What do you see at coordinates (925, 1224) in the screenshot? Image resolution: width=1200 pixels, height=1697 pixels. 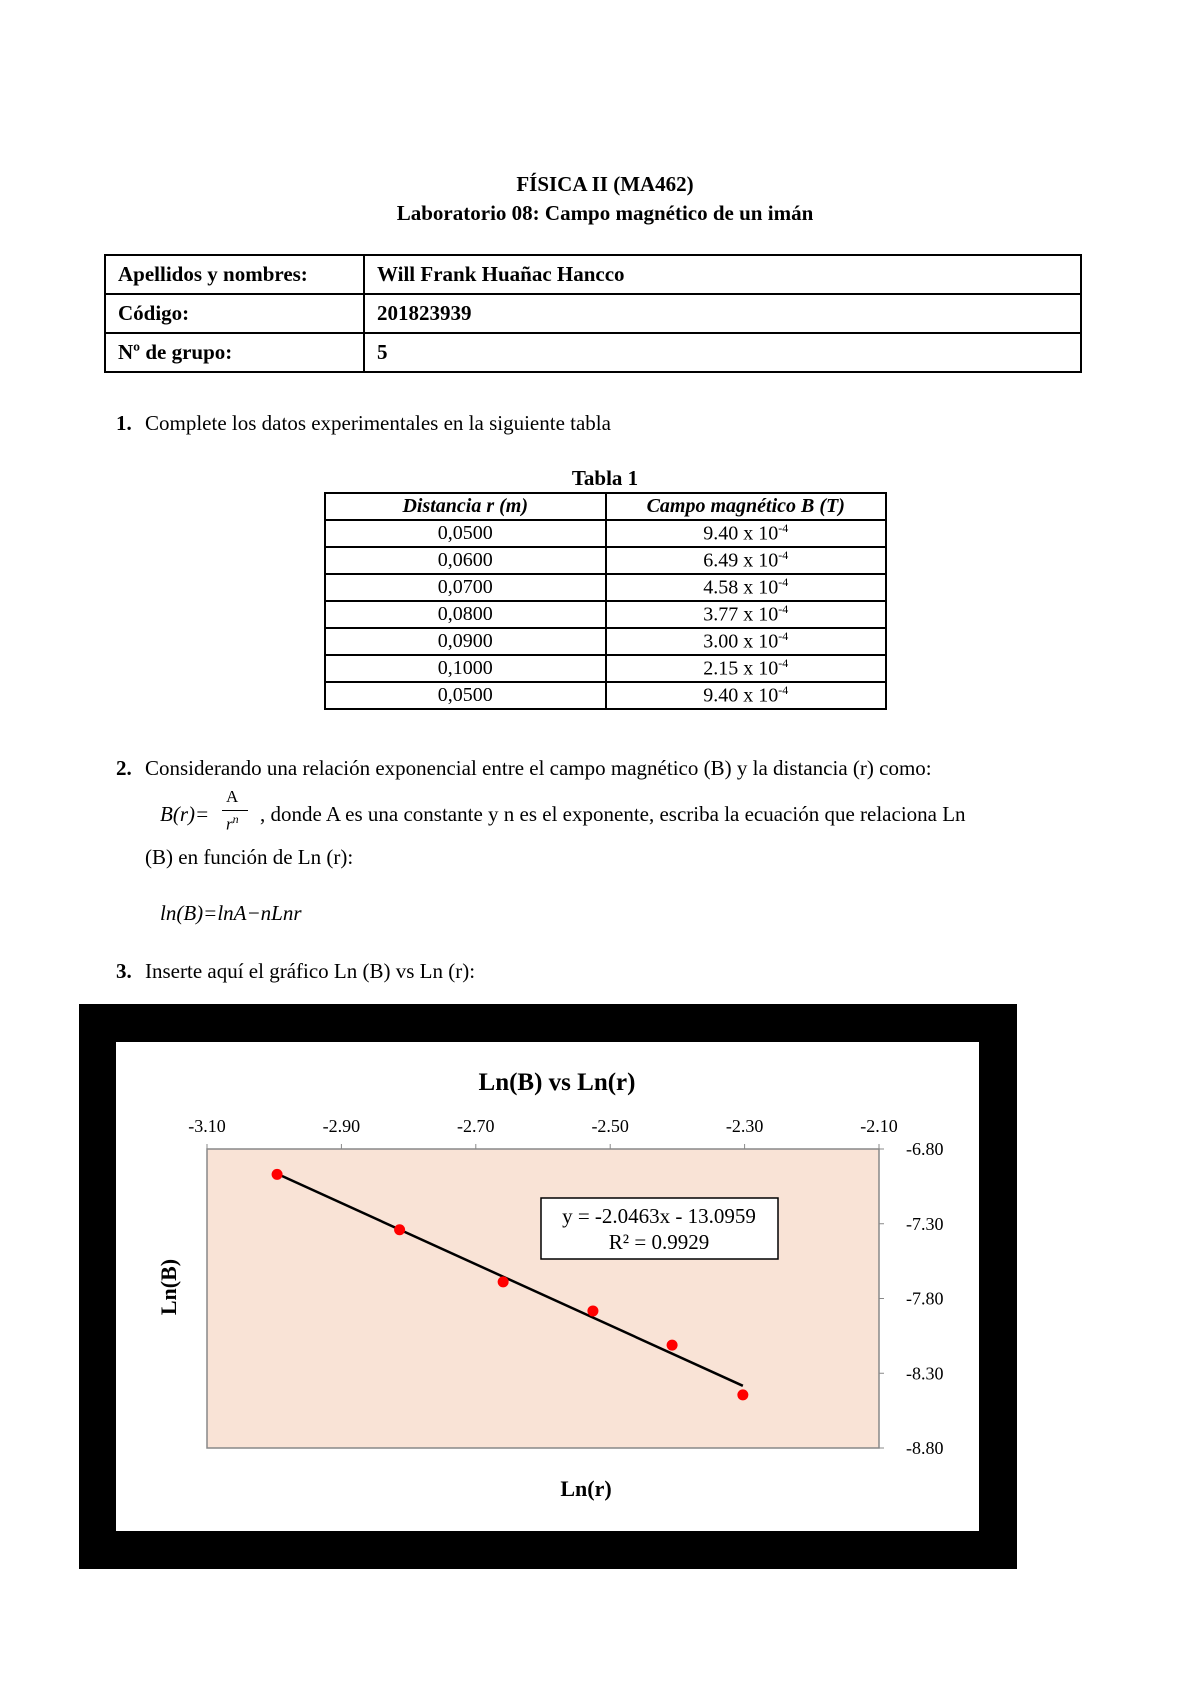 I see `y-tick-label: -7.30` at bounding box center [925, 1224].